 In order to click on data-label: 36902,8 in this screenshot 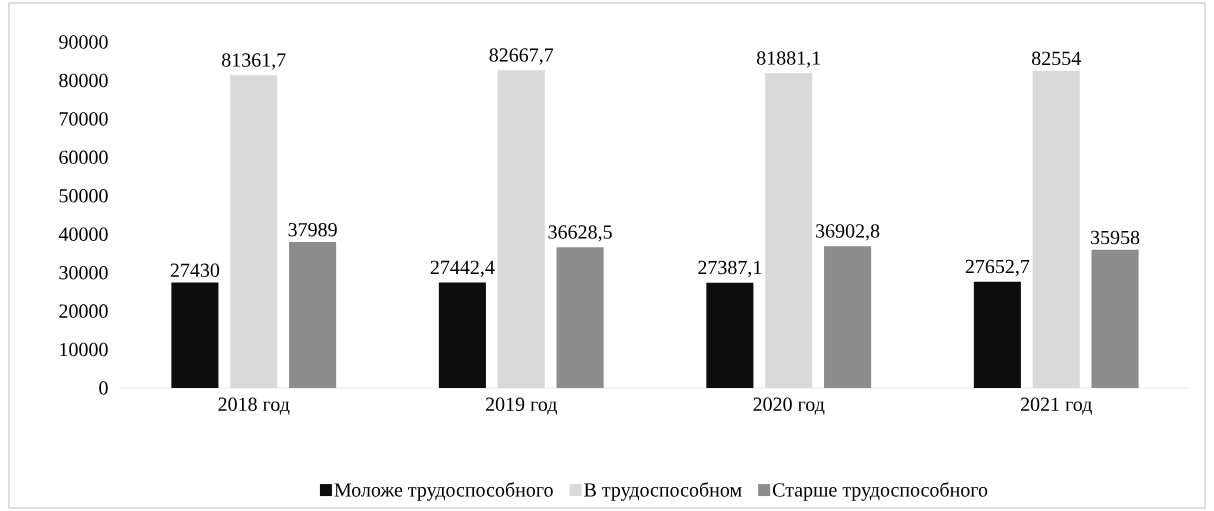, I will do `click(848, 232)`.